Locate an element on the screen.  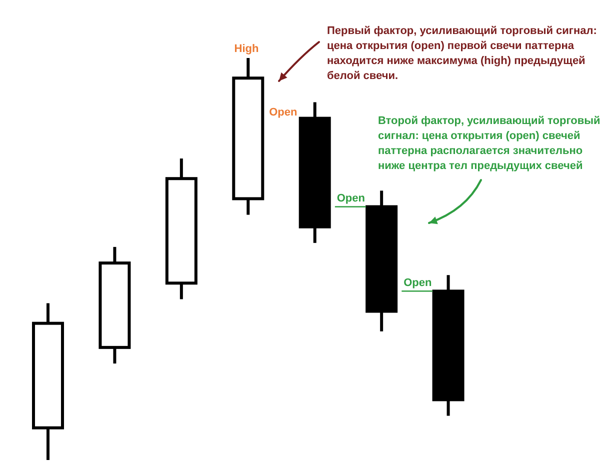
annotation: High is located at coordinates (246, 49).